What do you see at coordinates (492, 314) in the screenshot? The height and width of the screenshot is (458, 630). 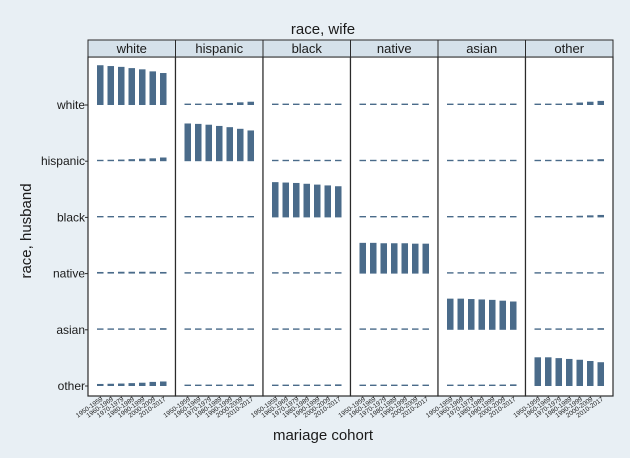 I see `bar-asian-asian-1990-1999` at bounding box center [492, 314].